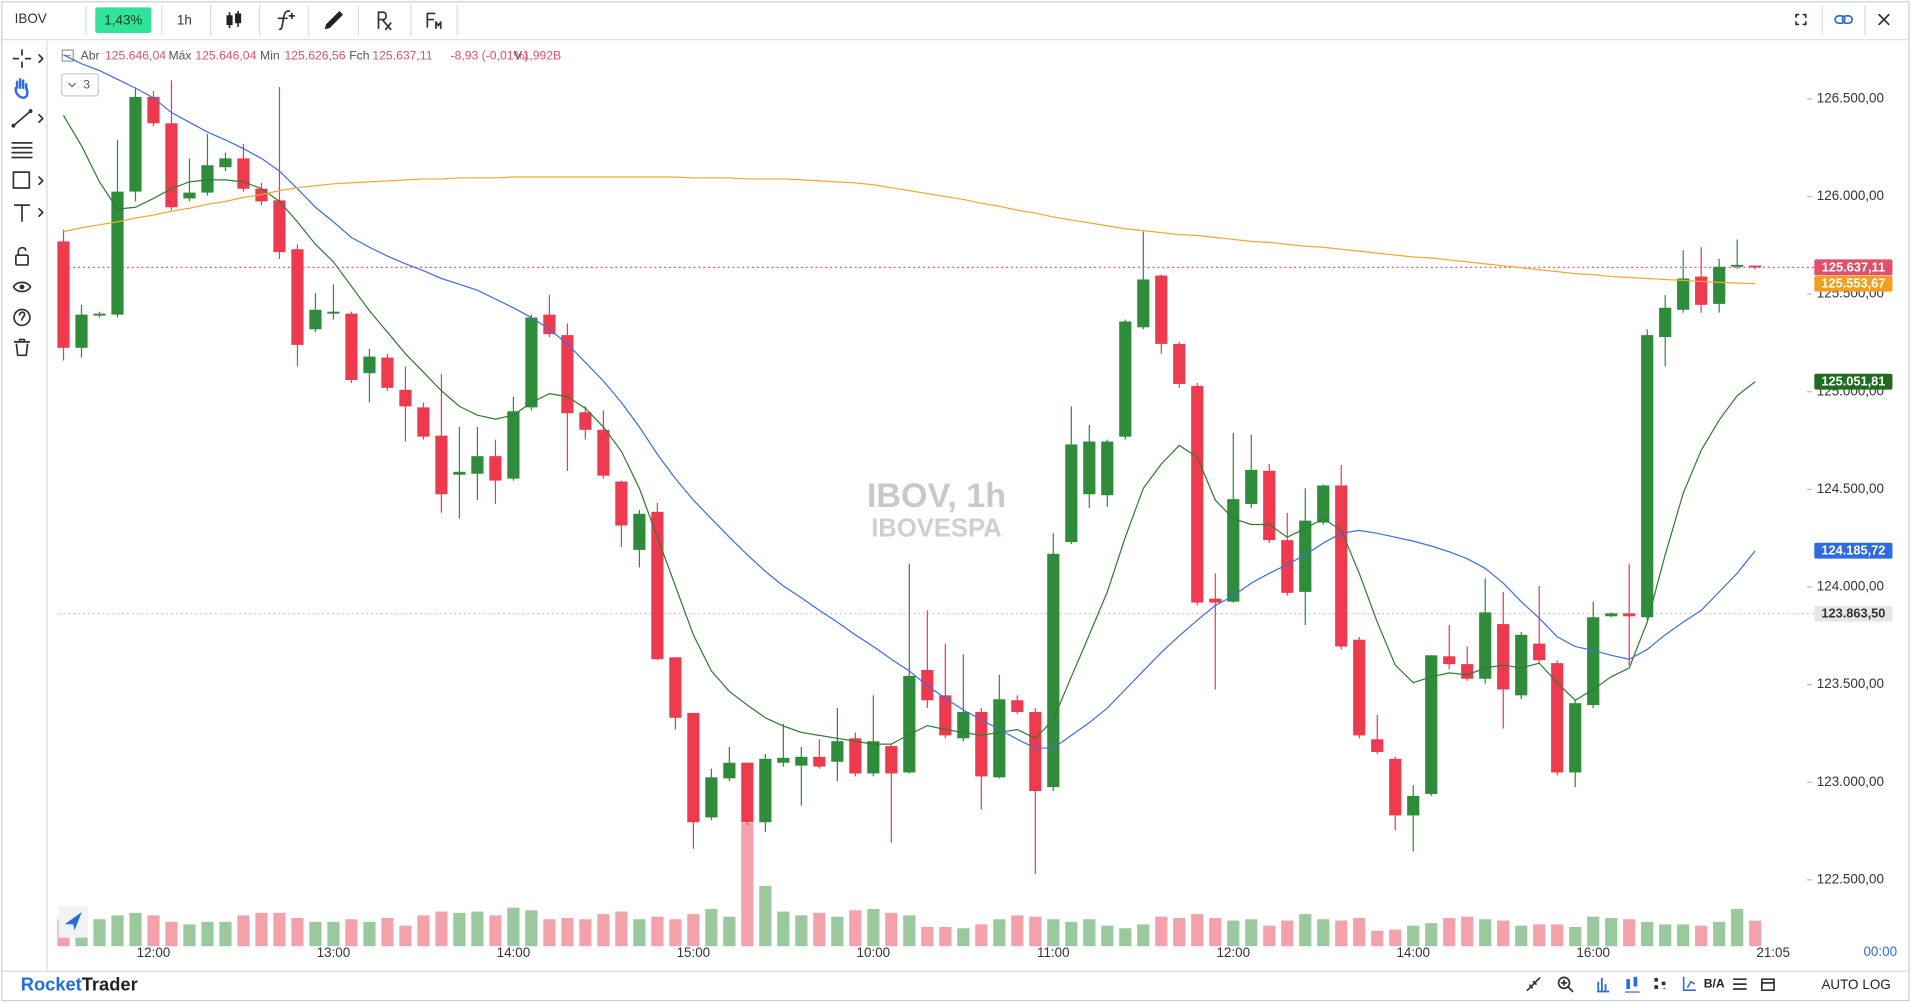 The width and height of the screenshot is (1912, 1004). What do you see at coordinates (936, 529) in the screenshot?
I see `watermark-subtitle: IBOVESPA` at bounding box center [936, 529].